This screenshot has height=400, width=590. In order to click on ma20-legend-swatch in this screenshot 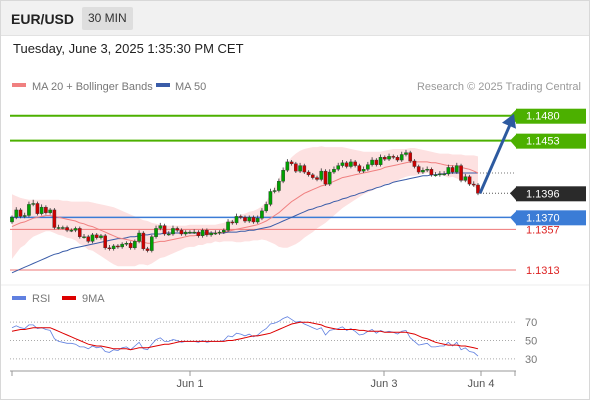, I will do `click(19, 85)`.